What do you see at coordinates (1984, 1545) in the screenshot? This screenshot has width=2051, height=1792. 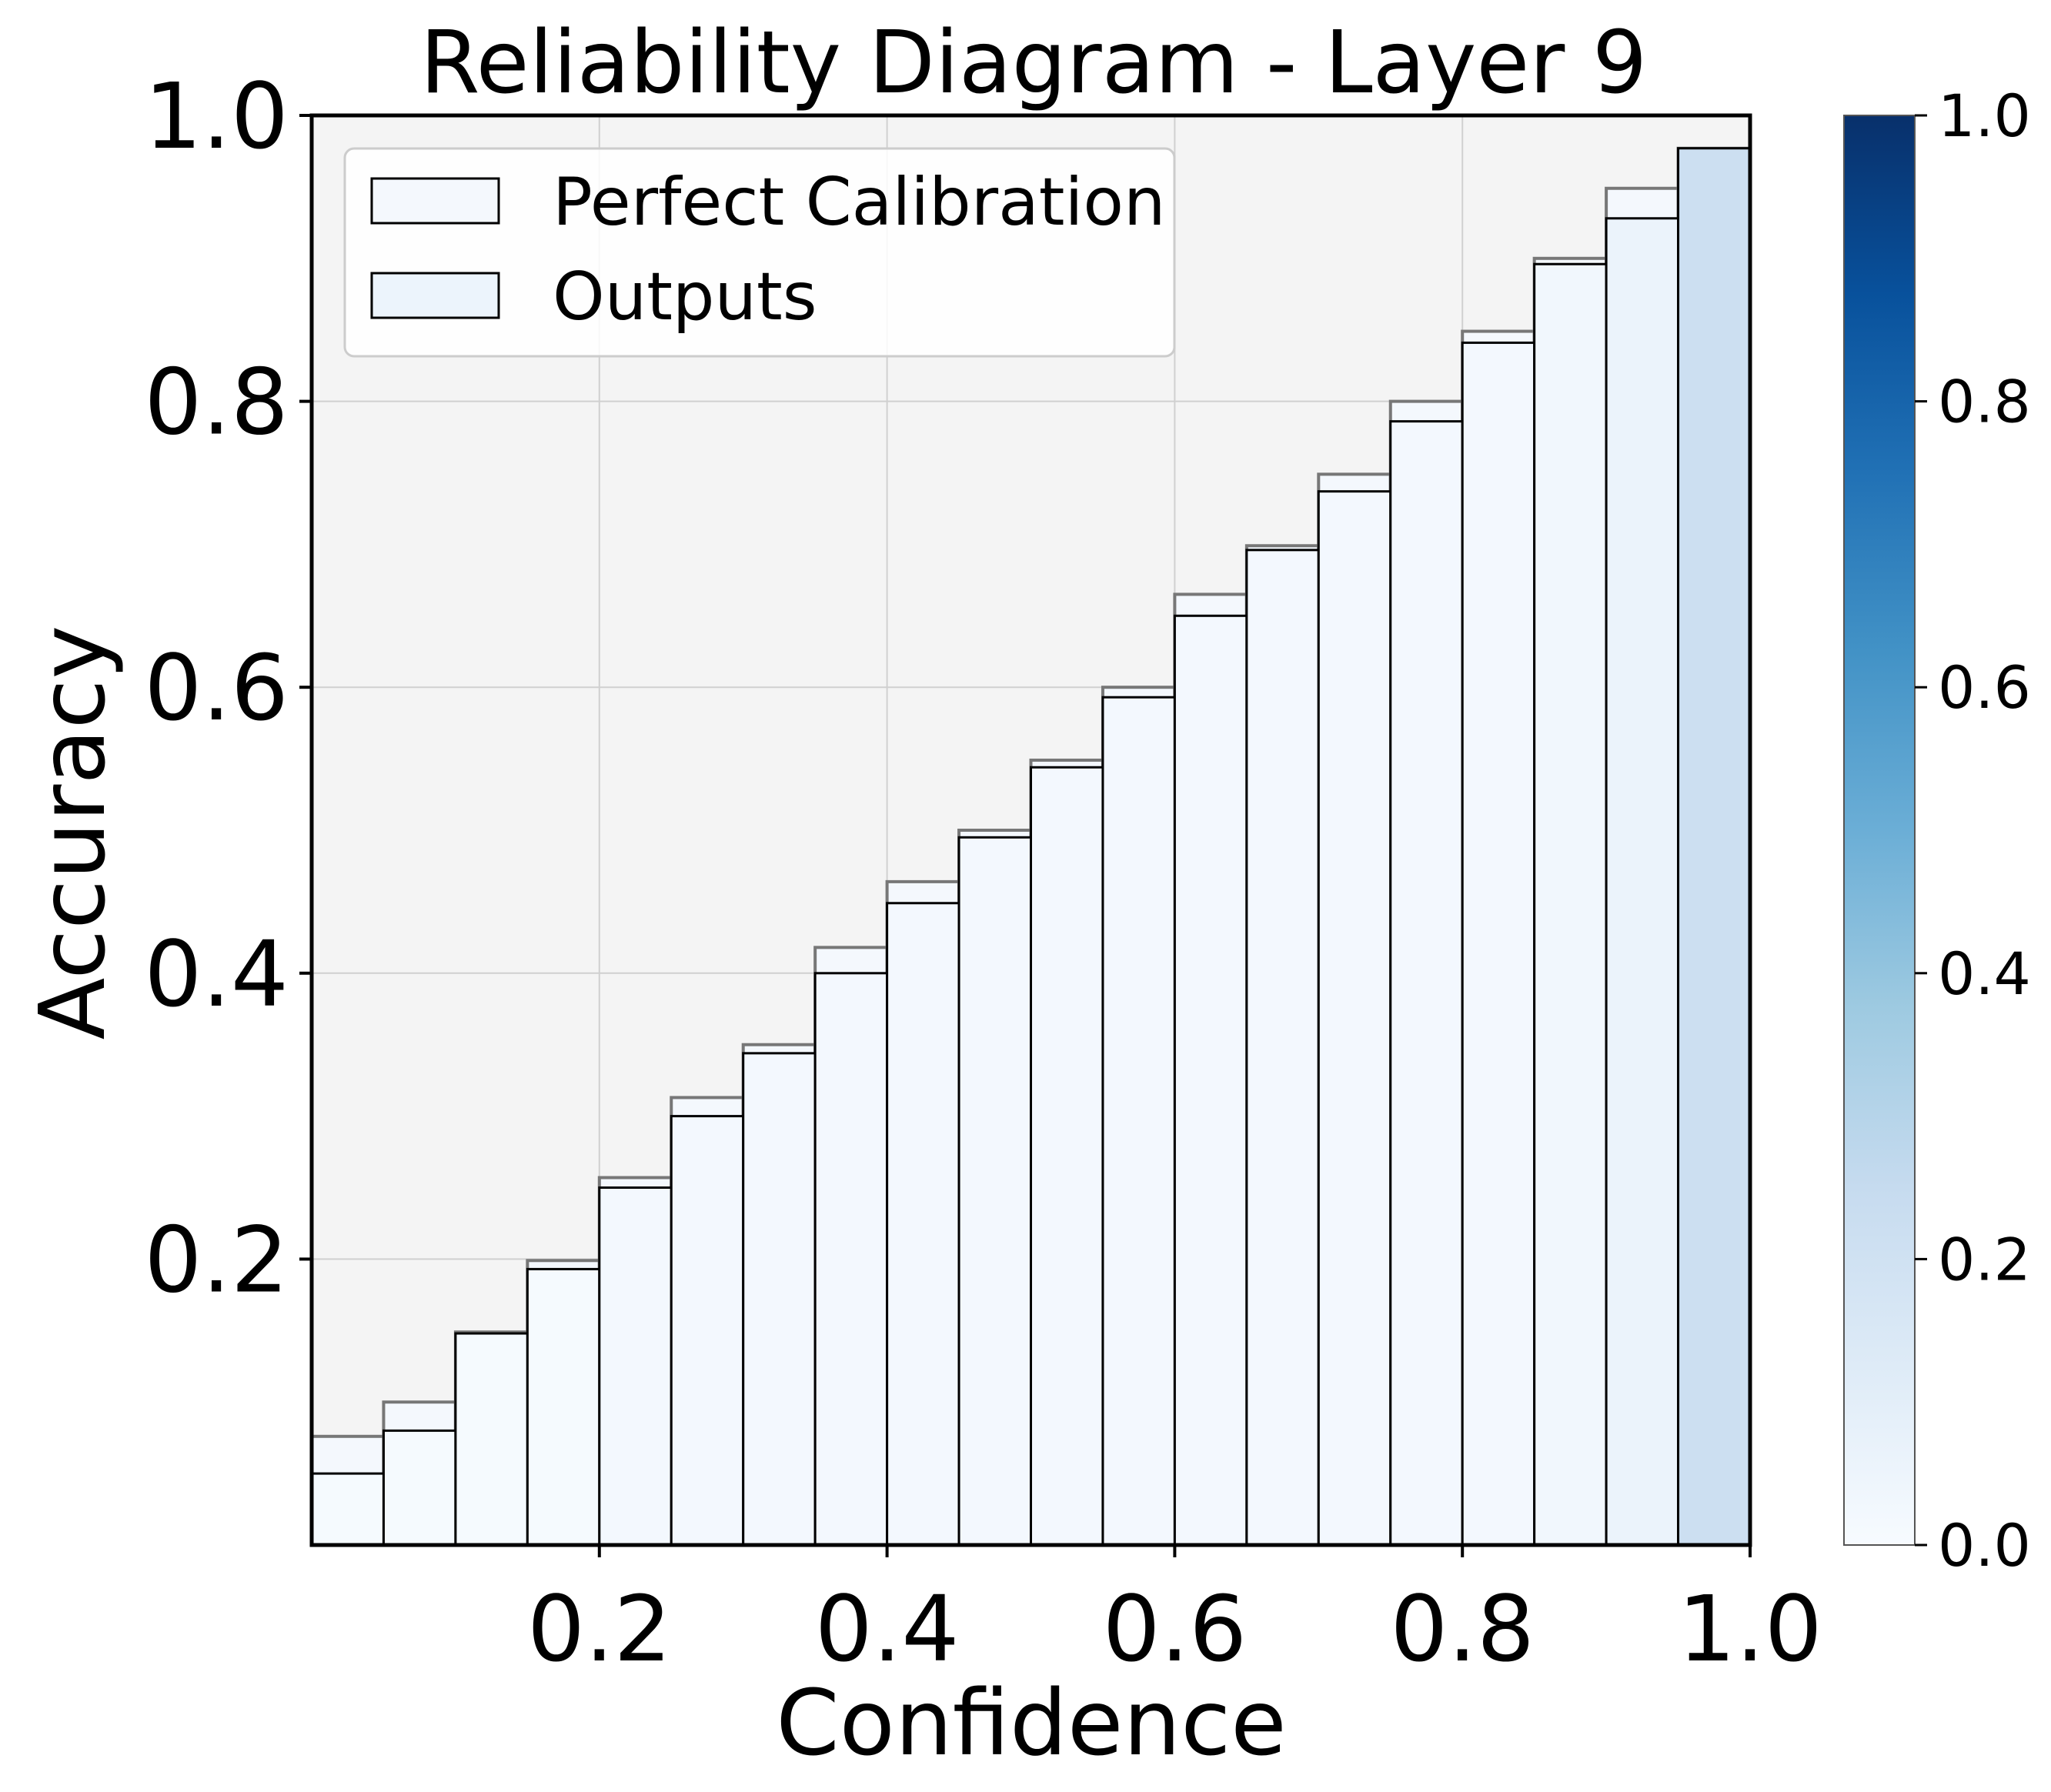 I see `colorbar-tick-label-0: 0.0` at bounding box center [1984, 1545].